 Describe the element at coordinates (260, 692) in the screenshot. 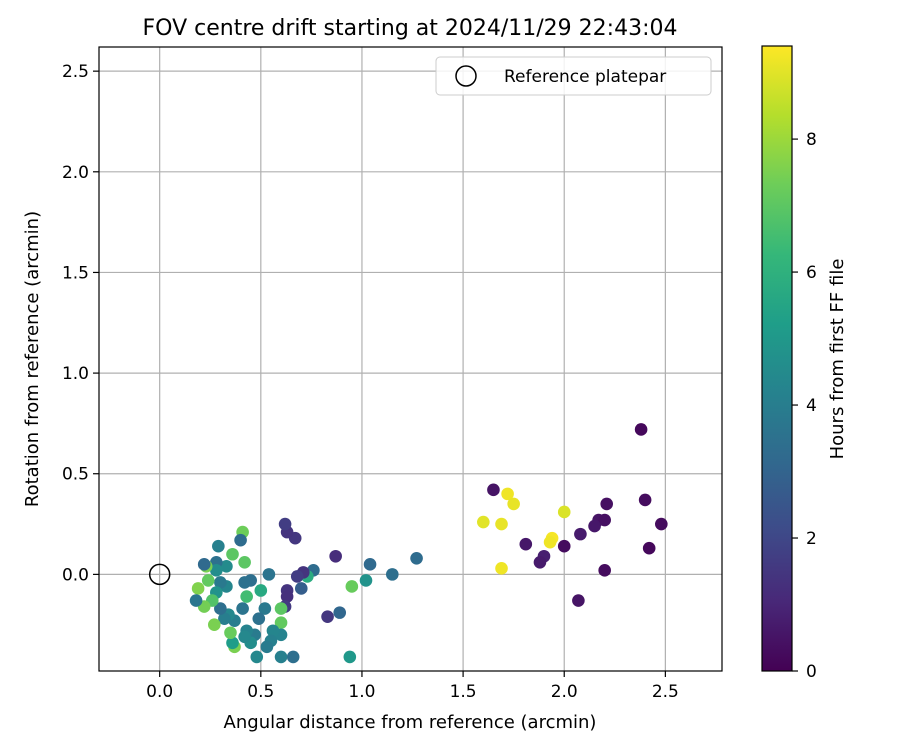

I see `x-tick-label: 0.5` at that location.